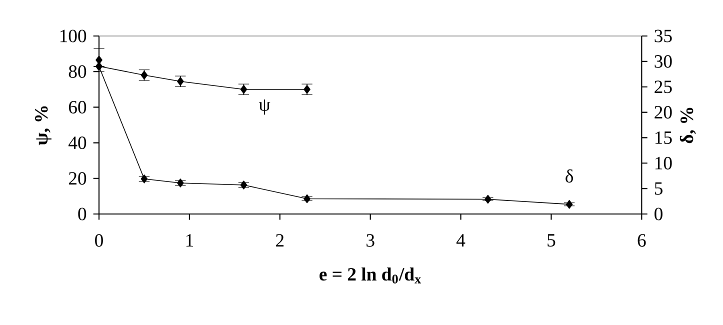 This screenshot has height=325, width=723. I want to click on series-label: ψ, so click(264, 107).